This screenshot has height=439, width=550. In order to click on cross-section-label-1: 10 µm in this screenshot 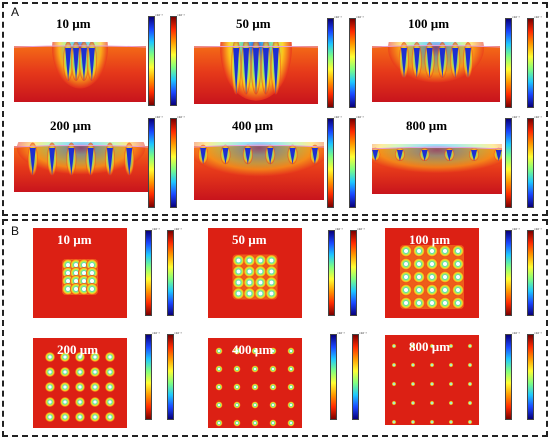, I will do `click(73, 23)`.